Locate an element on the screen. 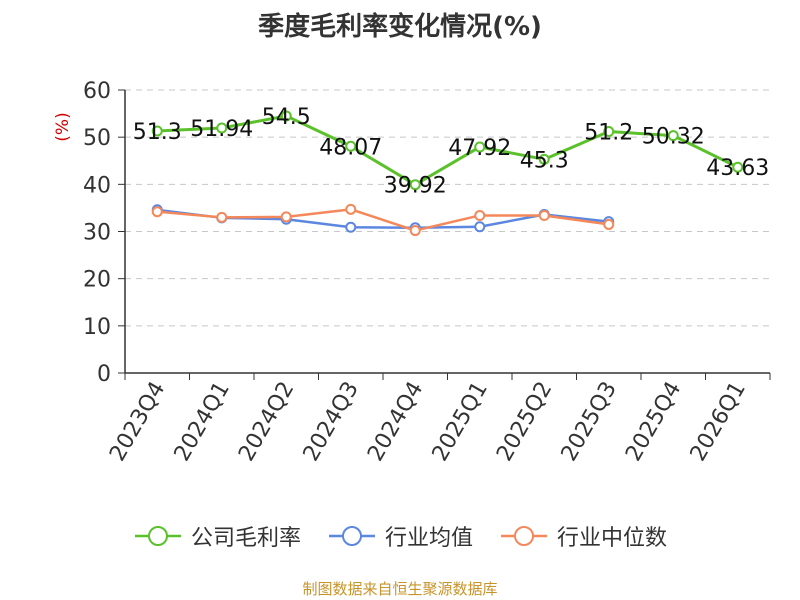  data-label: 51.94 is located at coordinates (221, 129).